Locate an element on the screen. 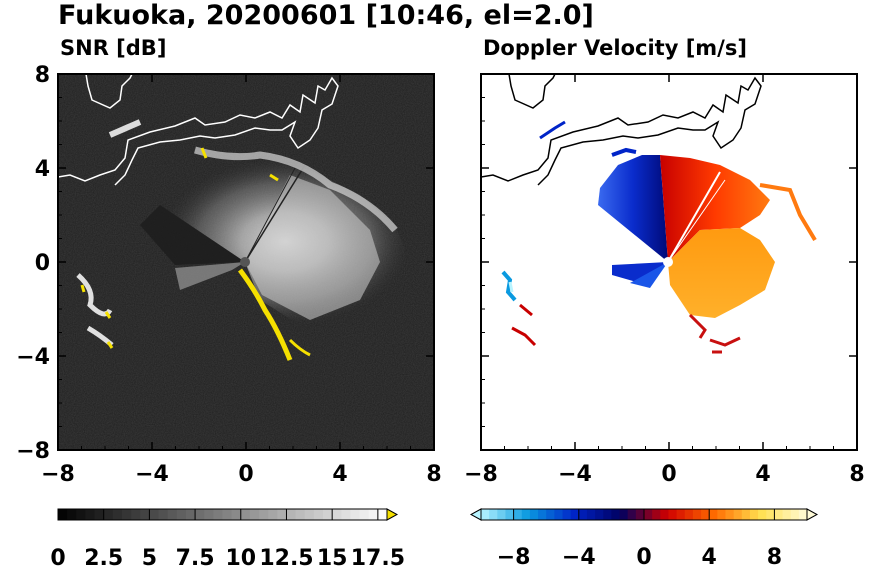 This screenshot has width=870, height=570. doppler-receding-sector is located at coordinates (715, 208).